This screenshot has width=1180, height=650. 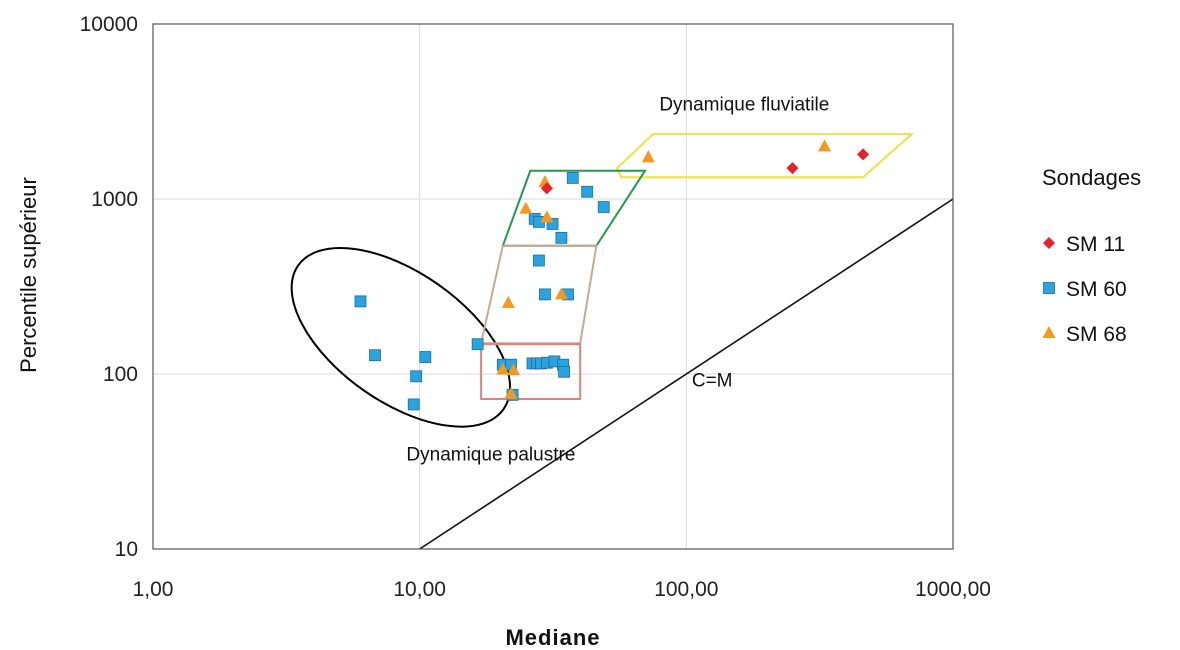 I want to click on x-tick-labels: 1,00 10,00 100,00 1000,00, so click(x=562, y=589).